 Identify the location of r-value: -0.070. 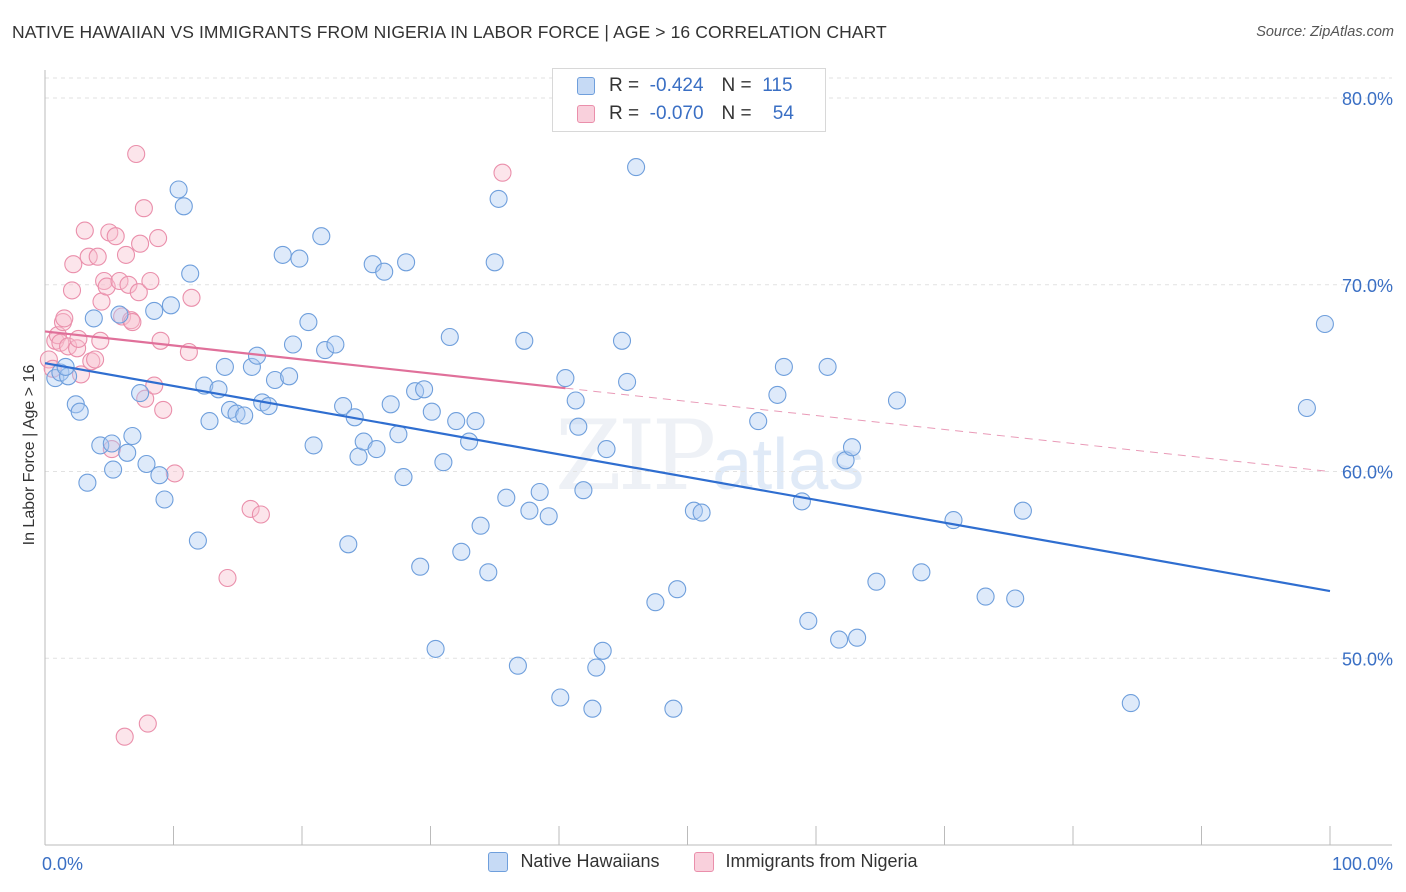
(676, 113).